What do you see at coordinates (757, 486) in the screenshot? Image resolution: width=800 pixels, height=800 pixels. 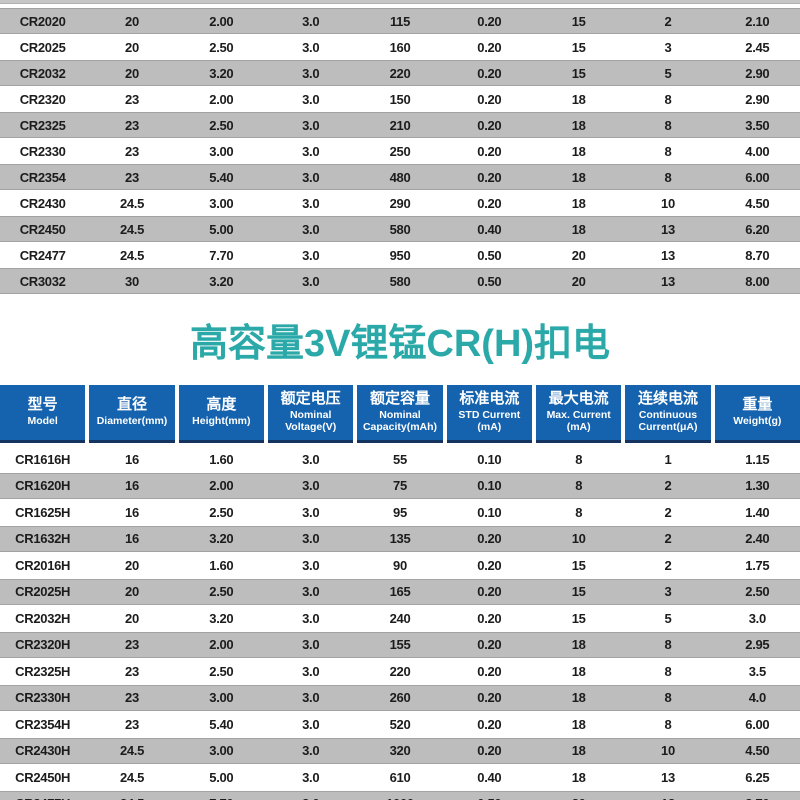 I see `cell-value: 1.30` at bounding box center [757, 486].